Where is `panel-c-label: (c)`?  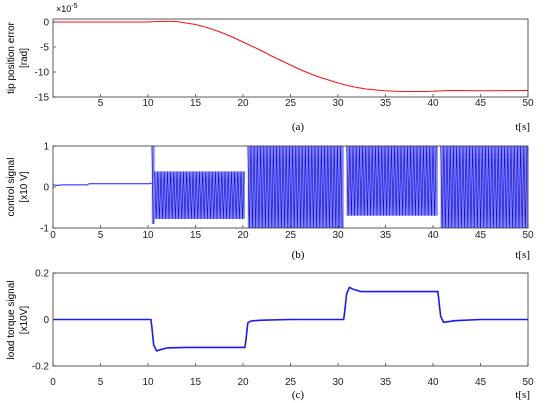
panel-c-label: (c) is located at coordinates (298, 395).